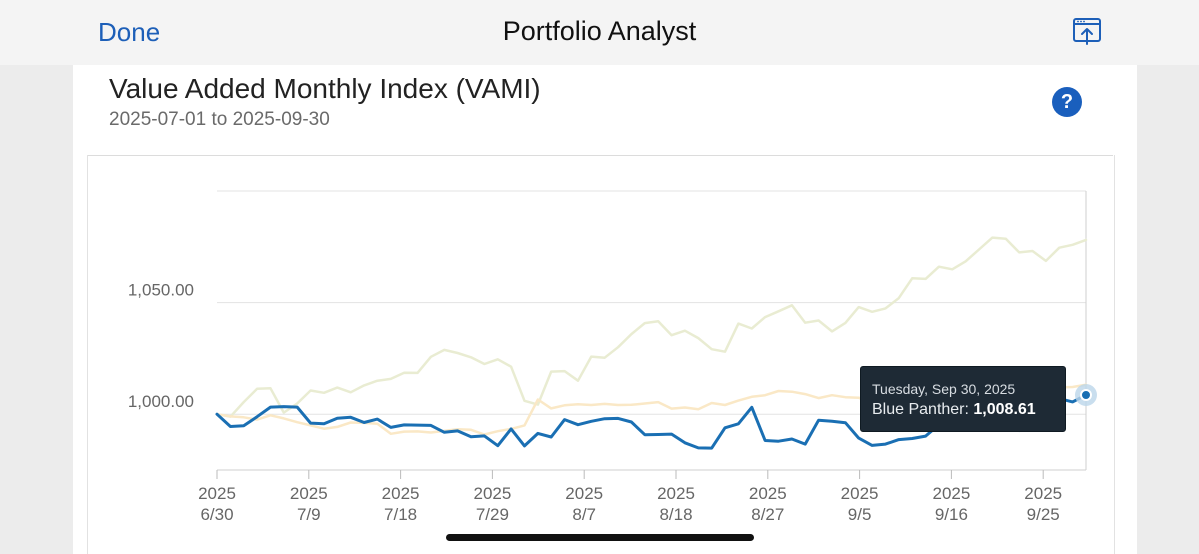 The image size is (1199, 554). I want to click on highlight-point, so click(1086, 395).